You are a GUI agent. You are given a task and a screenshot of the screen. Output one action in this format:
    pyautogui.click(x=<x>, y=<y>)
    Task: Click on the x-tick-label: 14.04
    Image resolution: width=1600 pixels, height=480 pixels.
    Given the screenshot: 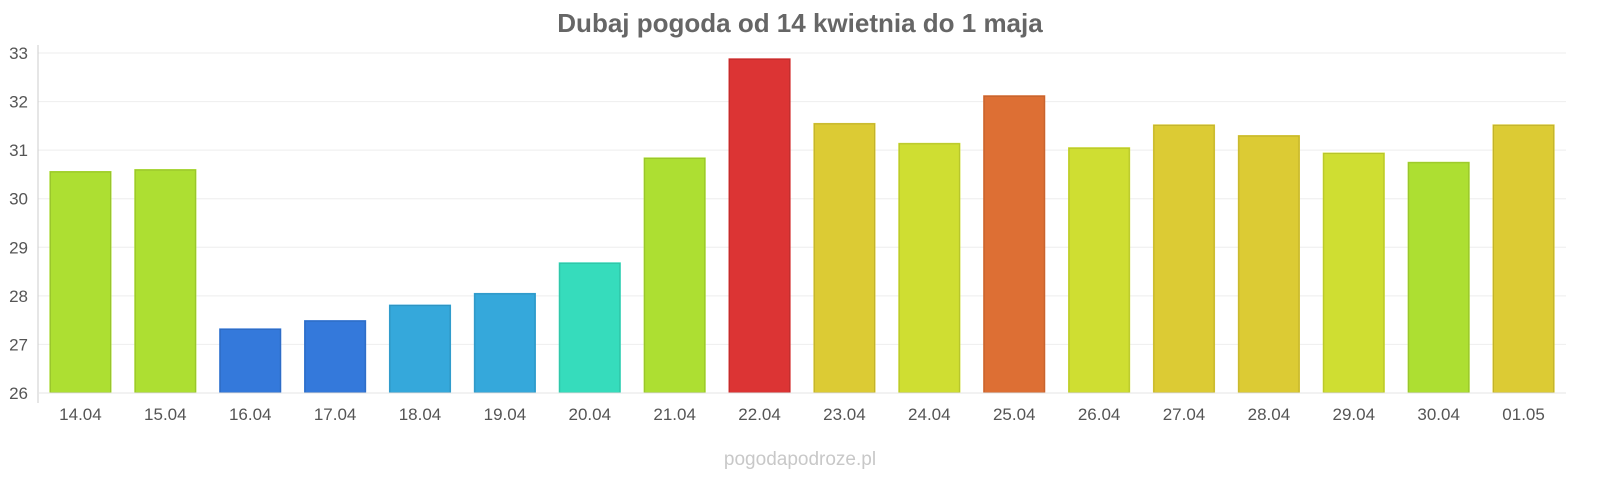 What is the action you would take?
    pyautogui.click(x=80, y=414)
    